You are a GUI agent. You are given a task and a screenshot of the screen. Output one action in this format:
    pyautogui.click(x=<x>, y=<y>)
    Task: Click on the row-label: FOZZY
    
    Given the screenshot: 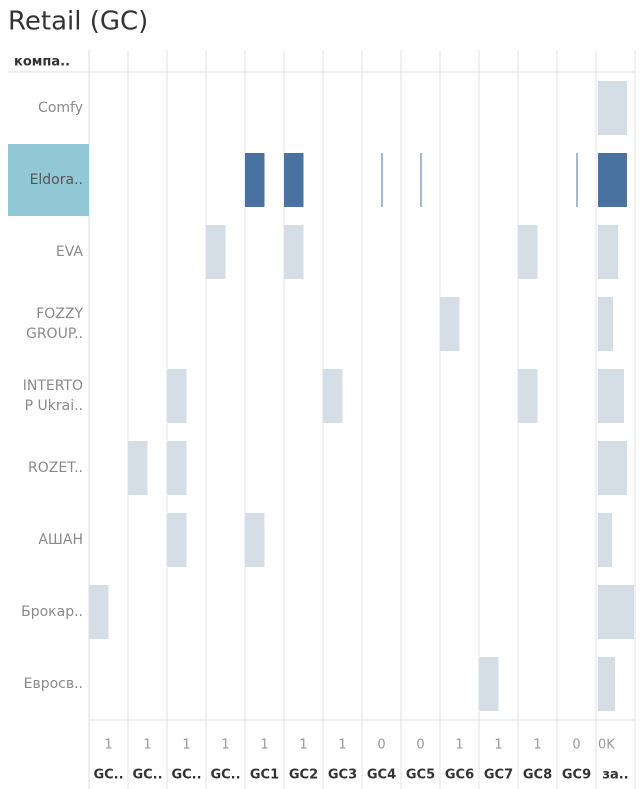 What is the action you would take?
    pyautogui.click(x=59, y=314)
    